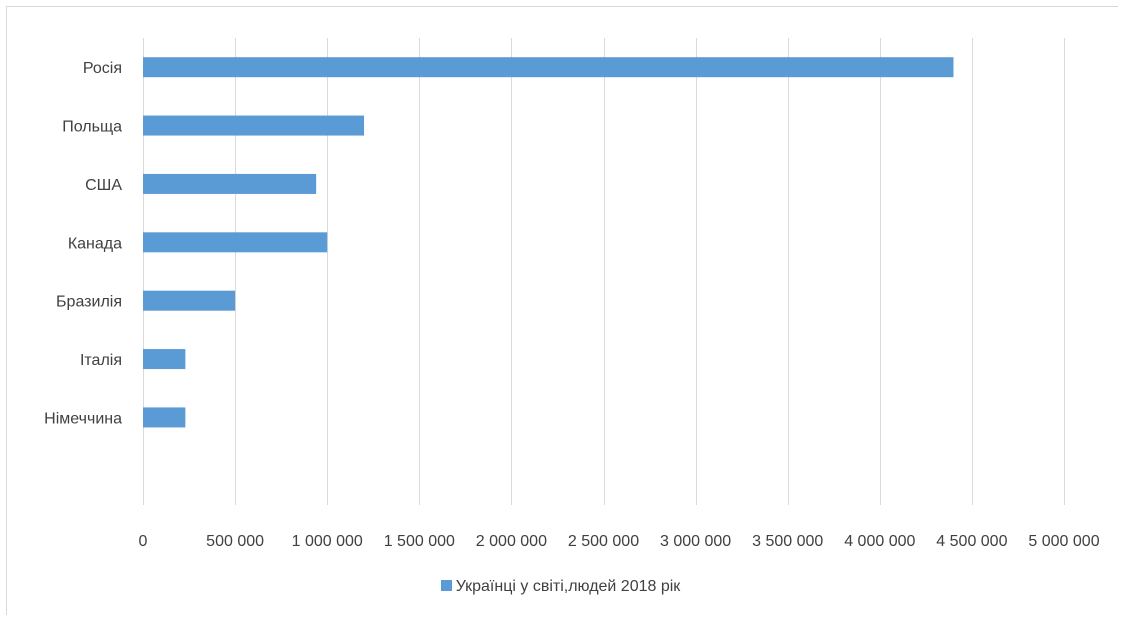 This screenshot has width=1121, height=617. I want to click on x-tick-label: 500 000, so click(235, 541).